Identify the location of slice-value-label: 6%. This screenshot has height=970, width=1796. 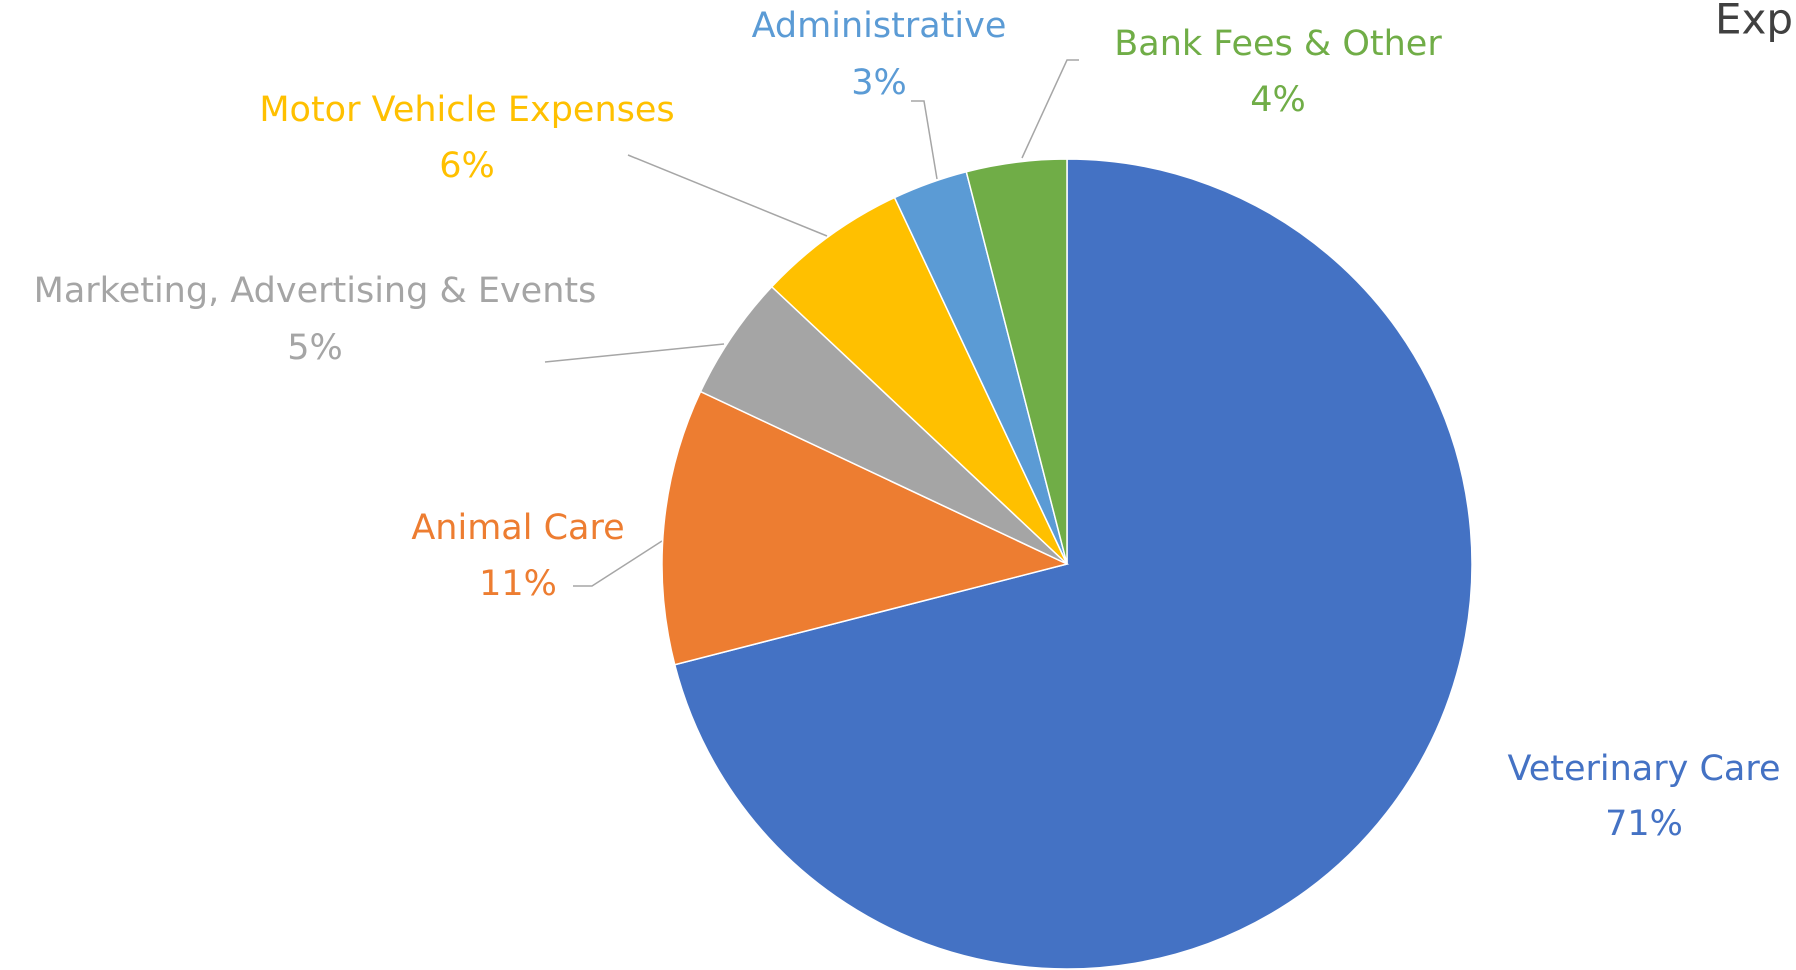
(467, 166).